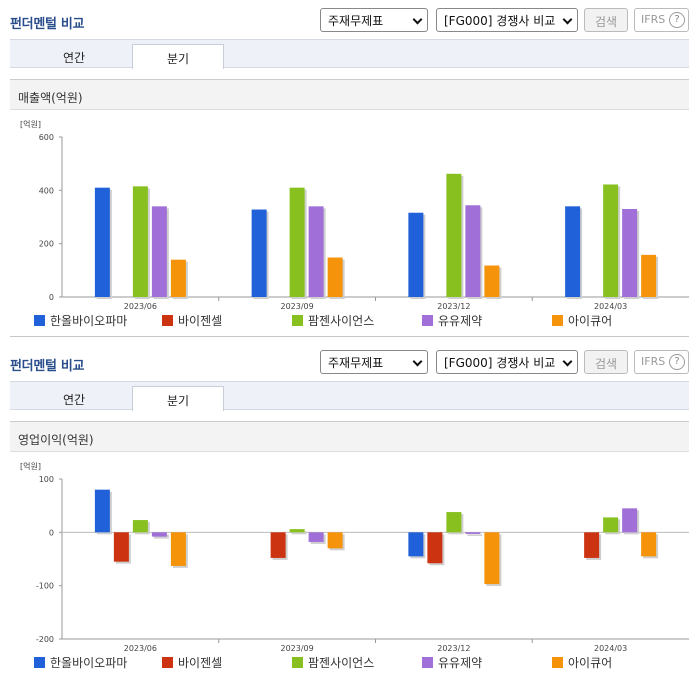 This screenshot has height=684, width=696. I want to click on y-tick-label: 200, so click(46, 244).